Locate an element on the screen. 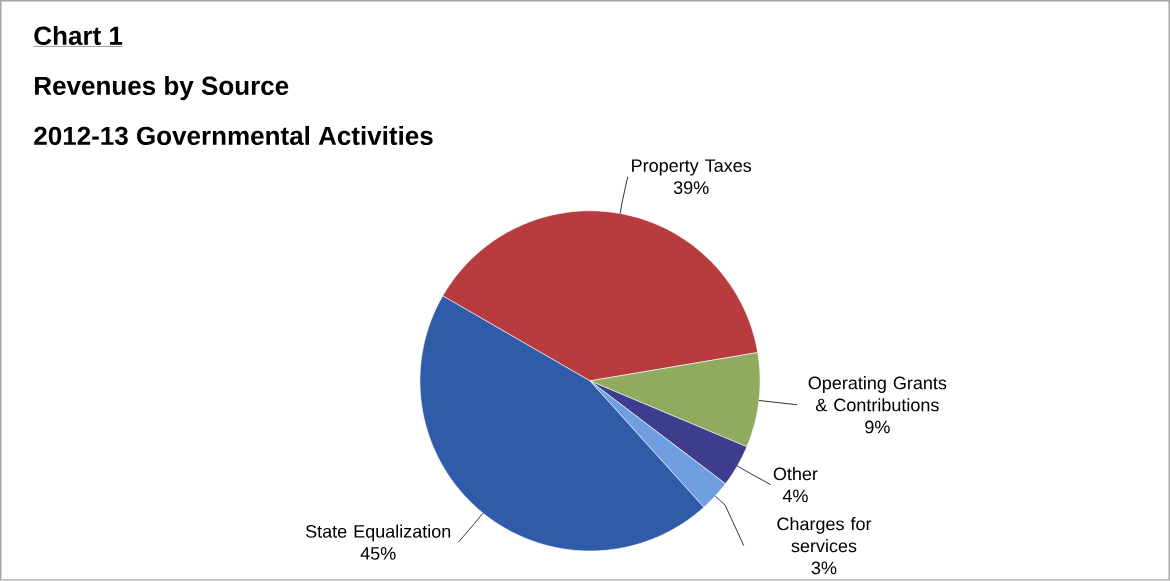 This screenshot has height=581, width=1170. chart-title: Revenues by Source is located at coordinates (162, 88).